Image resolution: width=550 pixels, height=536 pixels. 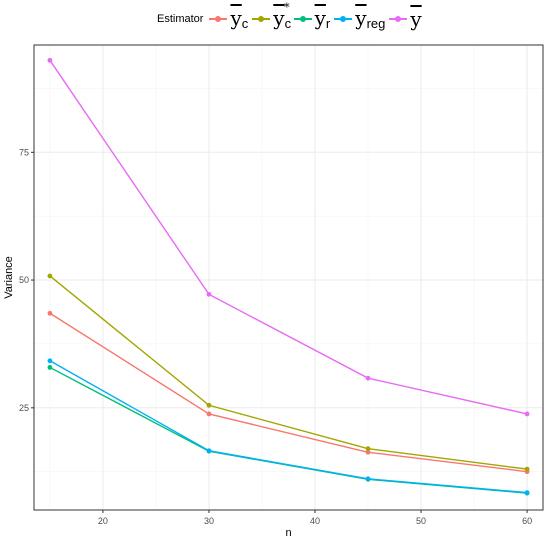 I want to click on y-tick-label: 50, so click(x=24, y=280).